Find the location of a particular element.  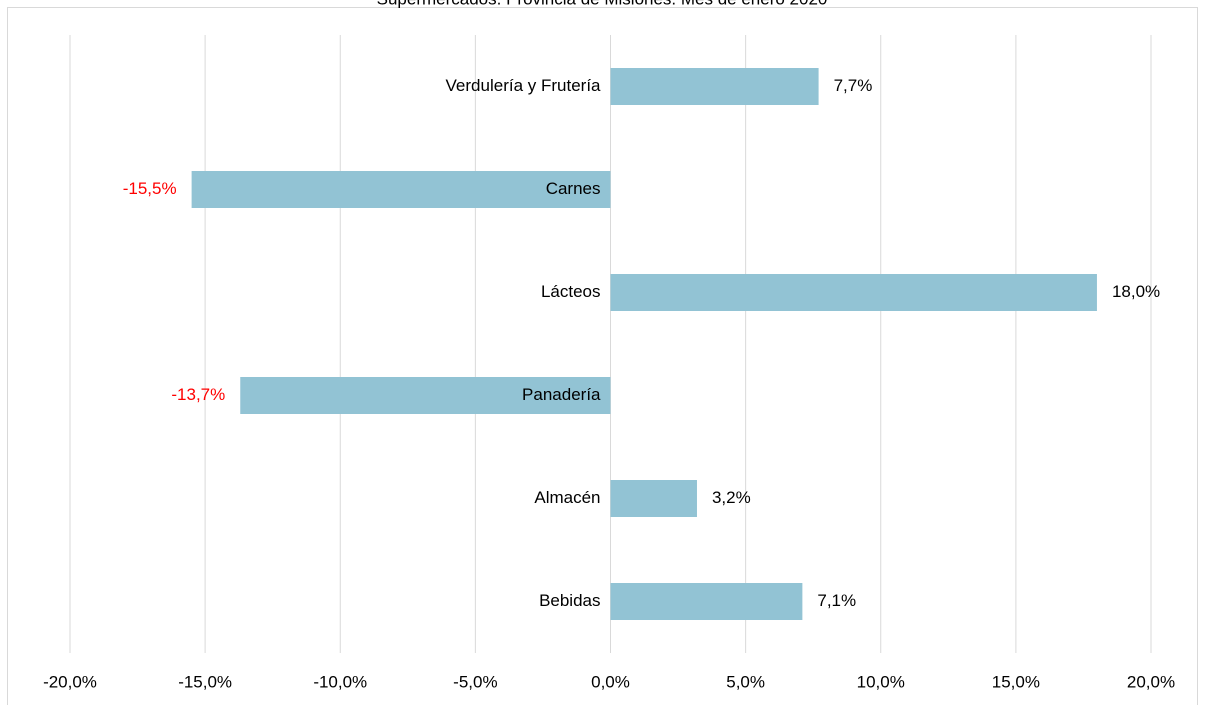

x-tick-label: -5,0% is located at coordinates (475, 681).